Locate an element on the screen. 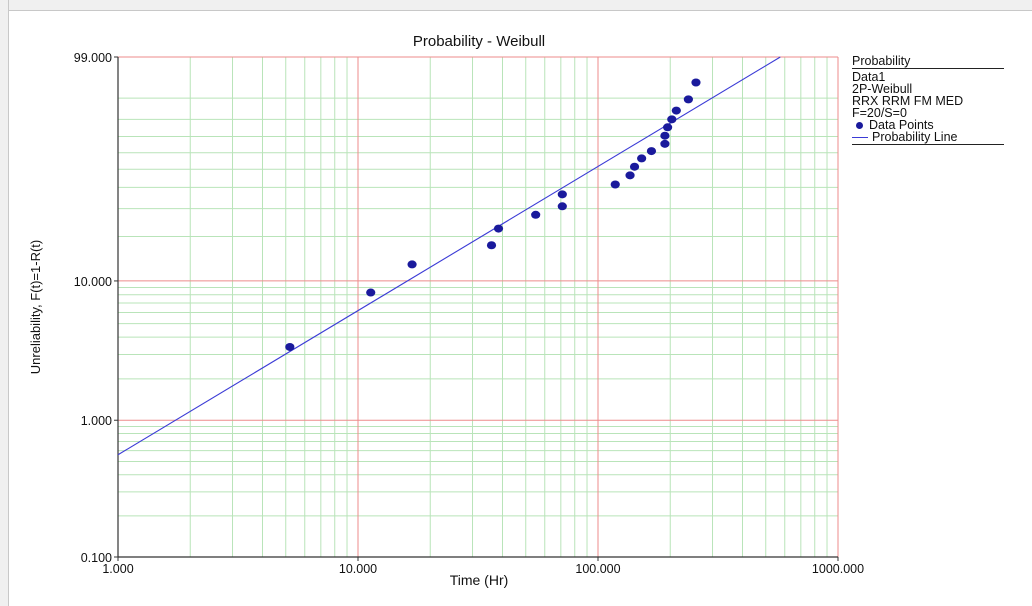 The width and height of the screenshot is (1032, 606). legend-entry-probability-line: Probability Line is located at coordinates (928, 138).